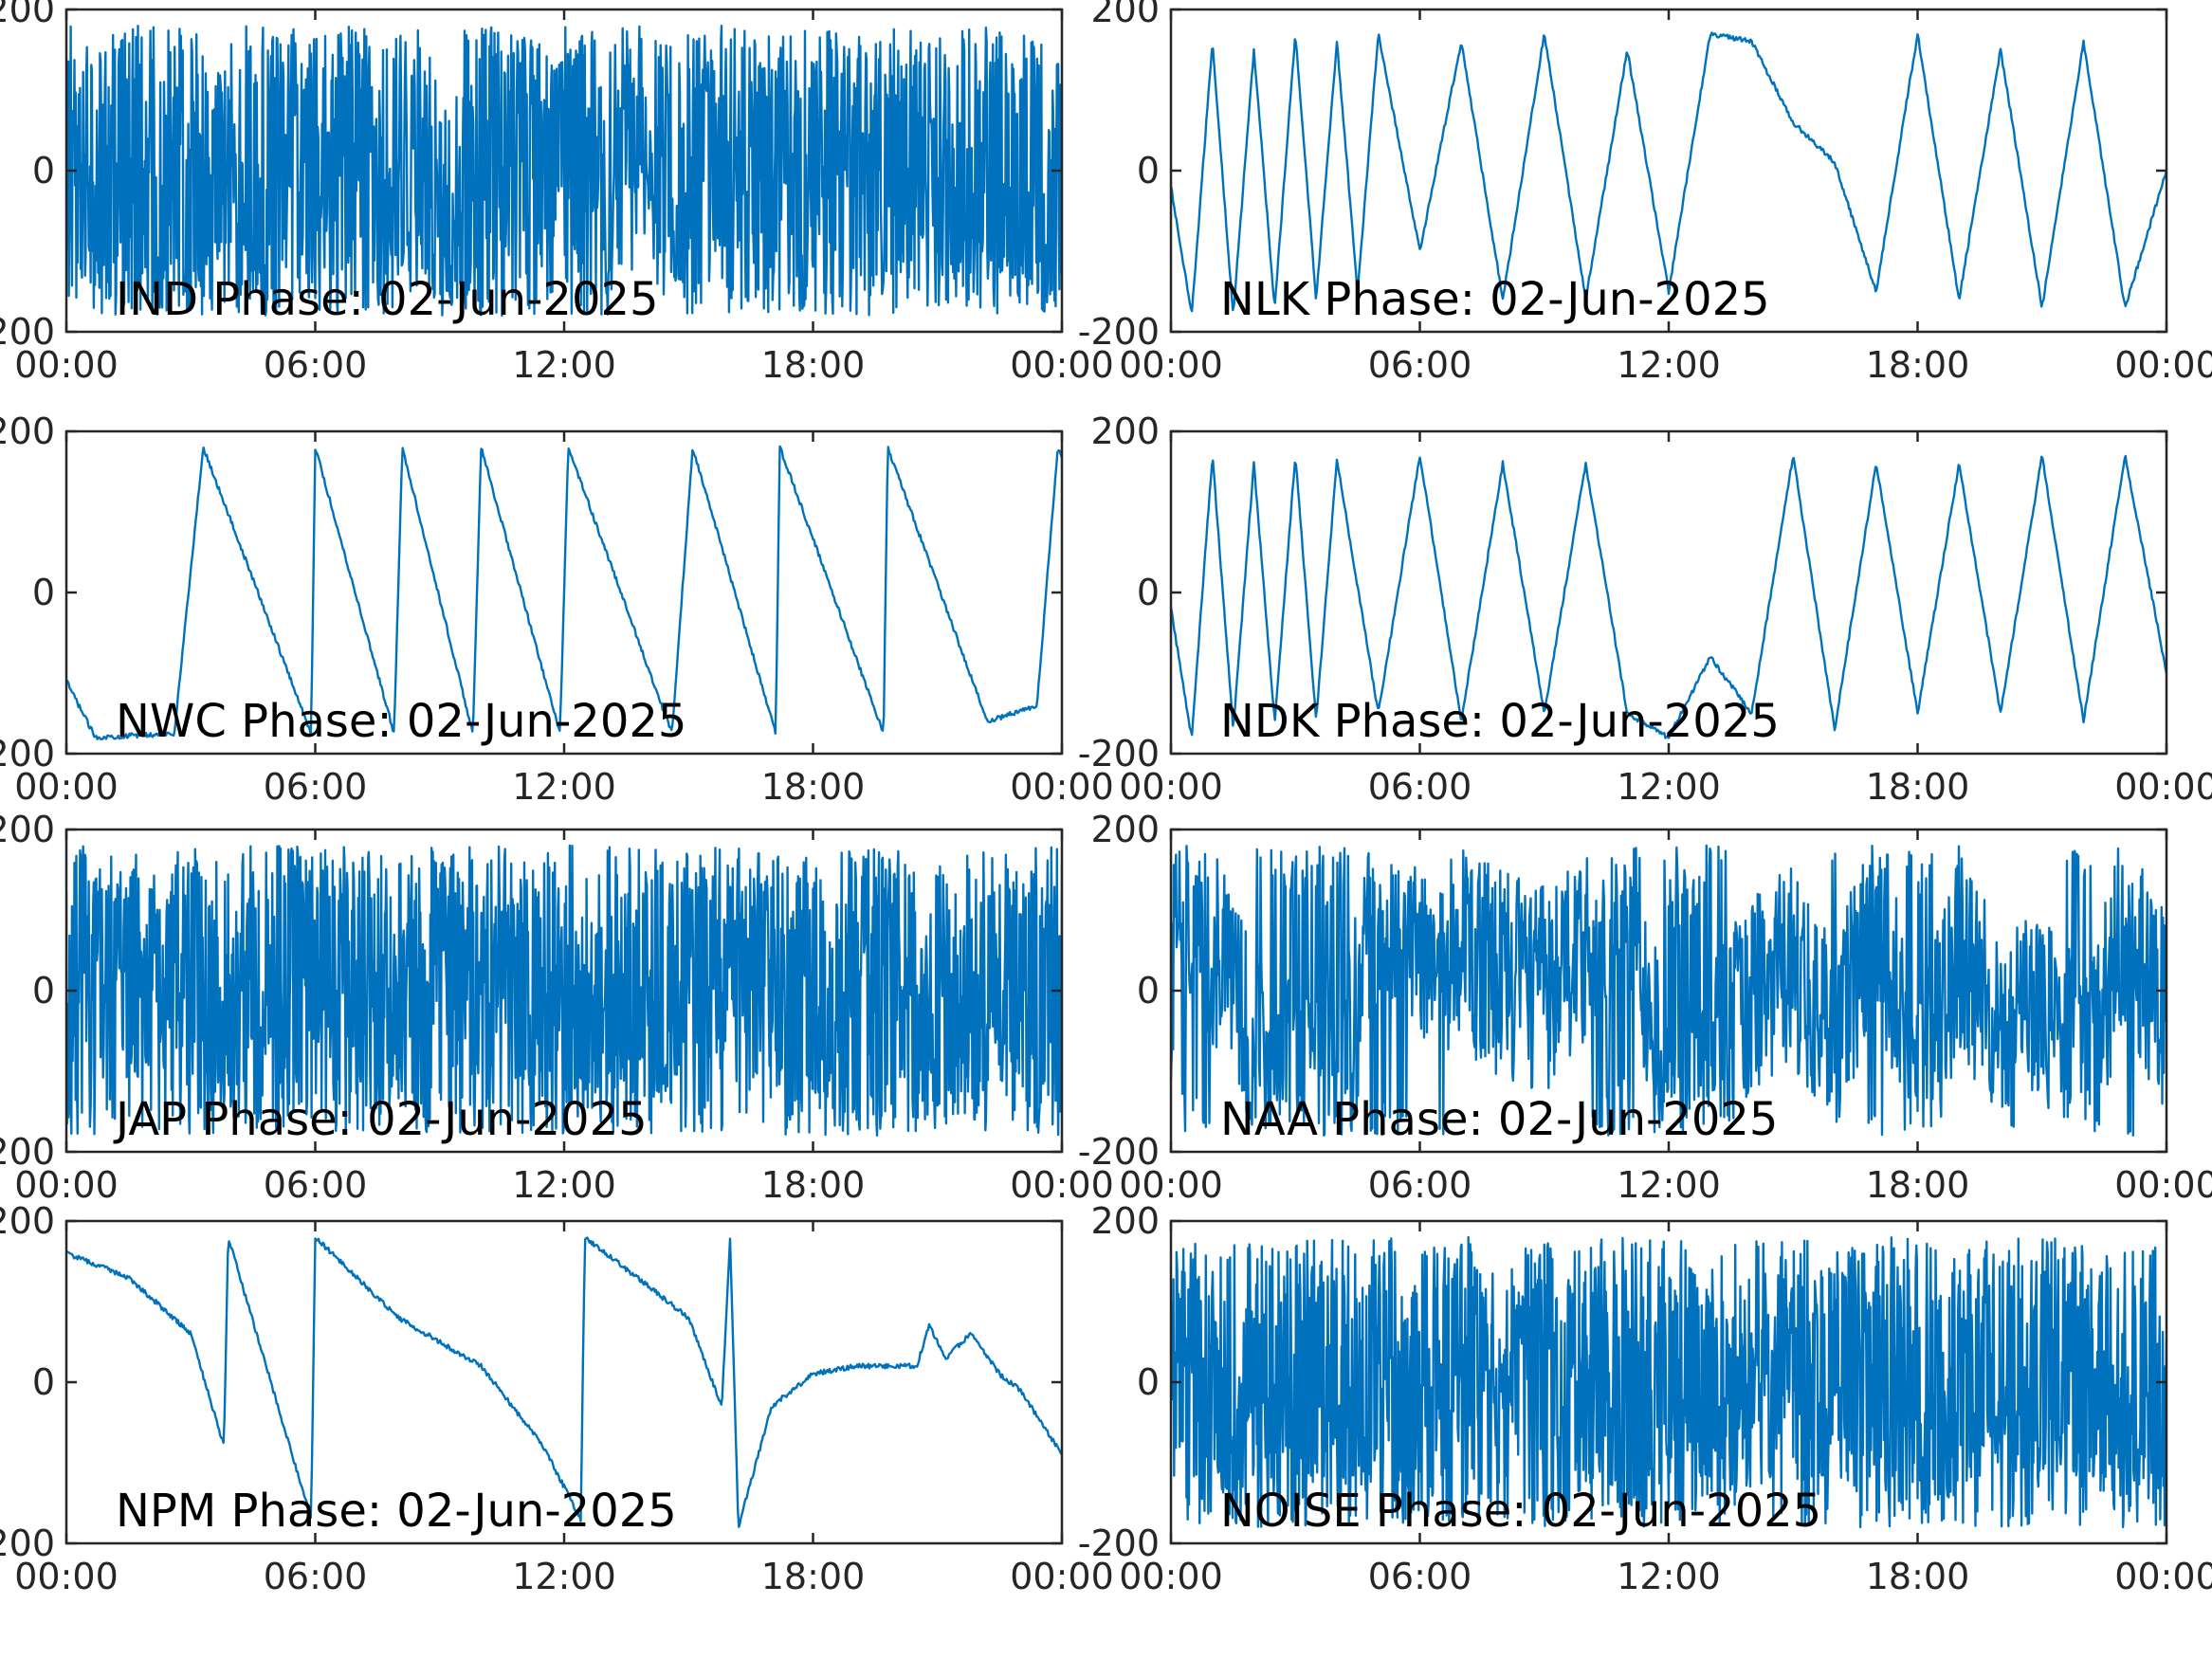 This screenshot has height=1659, width=2212. Describe the element at coordinates (380, 1119) in the screenshot. I see `panel-title: JAP Phase: 02-Jun-2025` at that location.